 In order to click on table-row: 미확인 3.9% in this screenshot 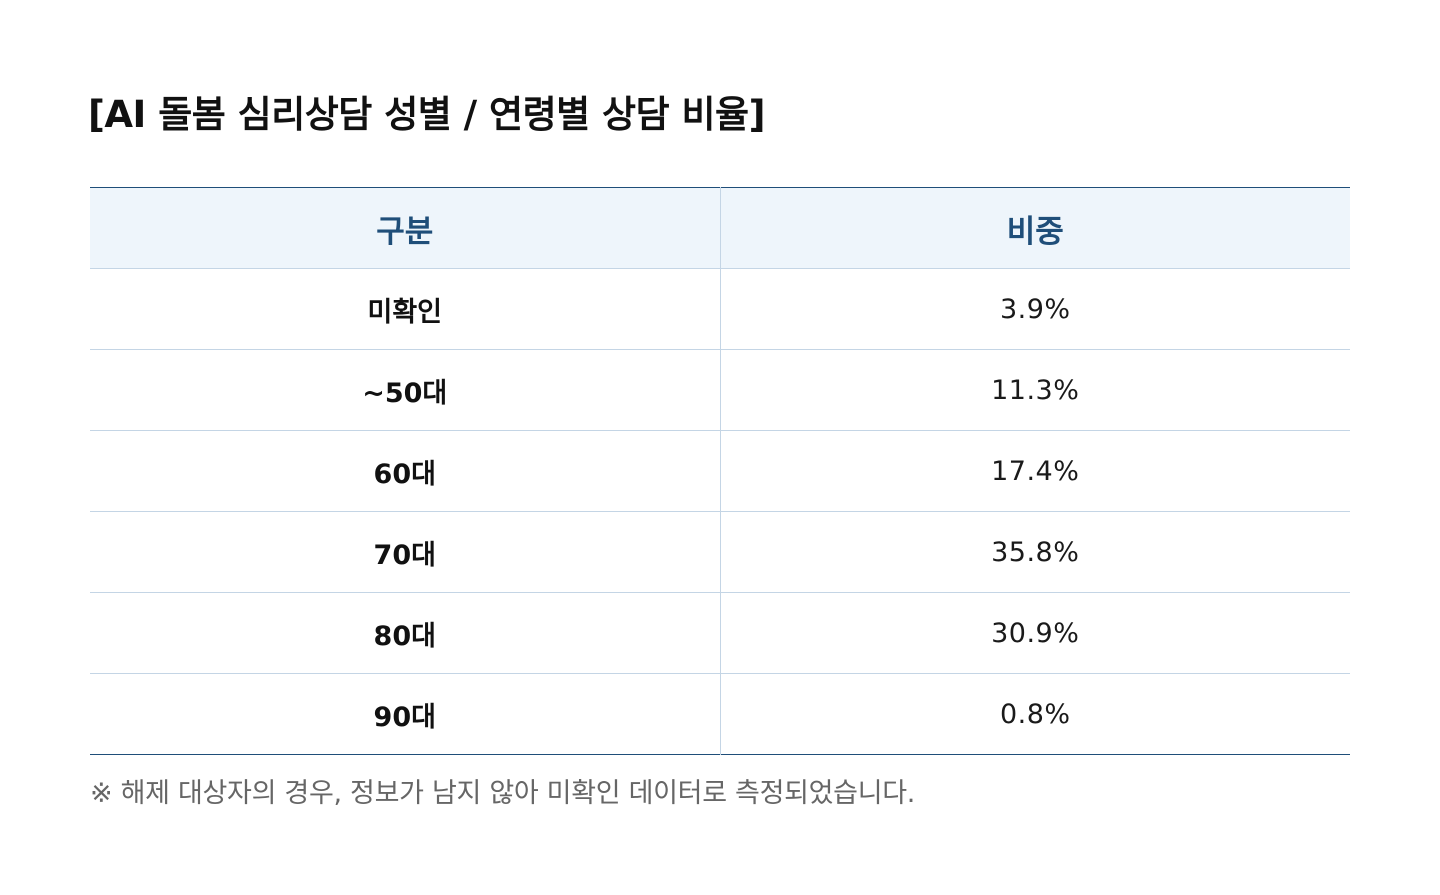, I will do `click(720, 309)`.